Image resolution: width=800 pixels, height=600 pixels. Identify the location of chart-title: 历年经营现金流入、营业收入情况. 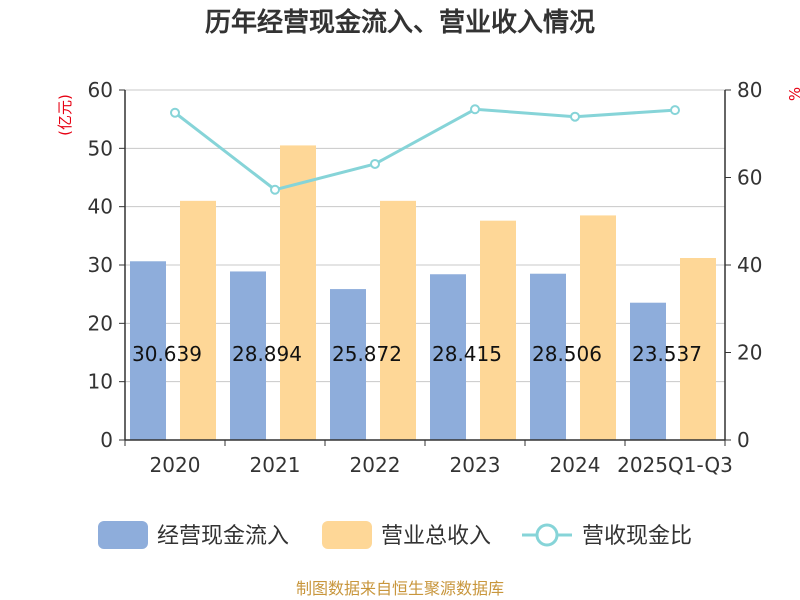
(400, 22).